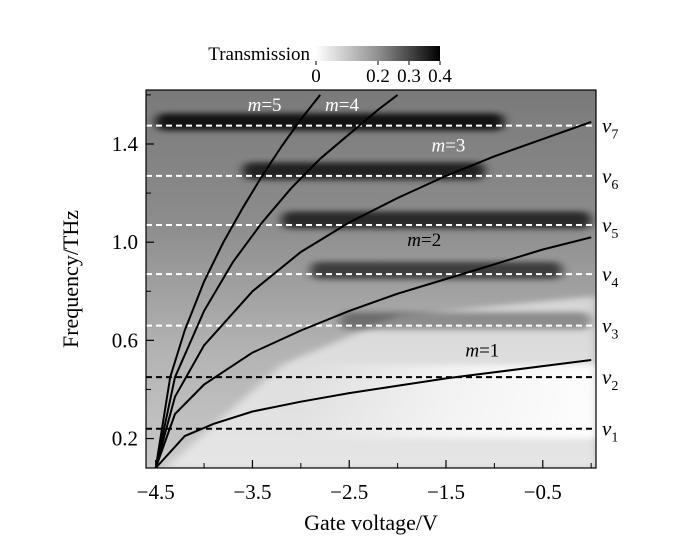 The height and width of the screenshot is (541, 700). What do you see at coordinates (342, 105) in the screenshot?
I see `curve-label-m4: m=4` at bounding box center [342, 105].